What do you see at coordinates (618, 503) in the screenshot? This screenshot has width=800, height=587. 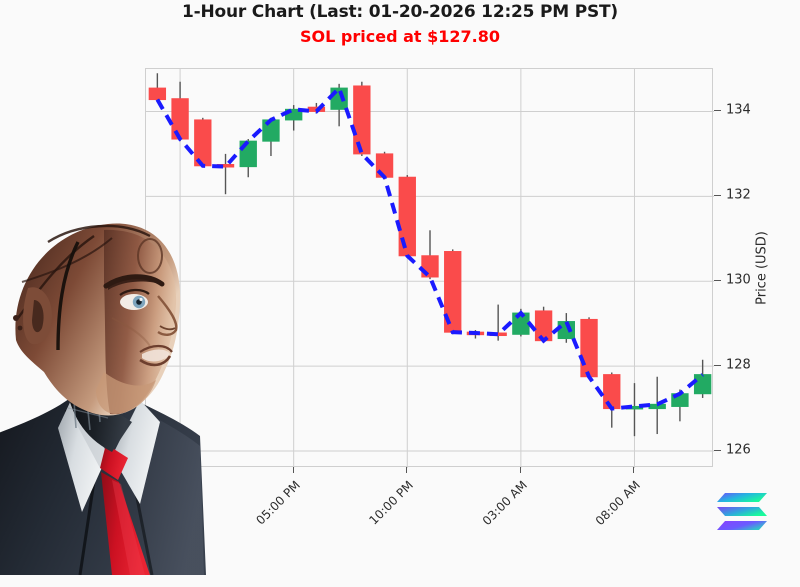 I see `x-tick-label: 08:00 AM` at bounding box center [618, 503].